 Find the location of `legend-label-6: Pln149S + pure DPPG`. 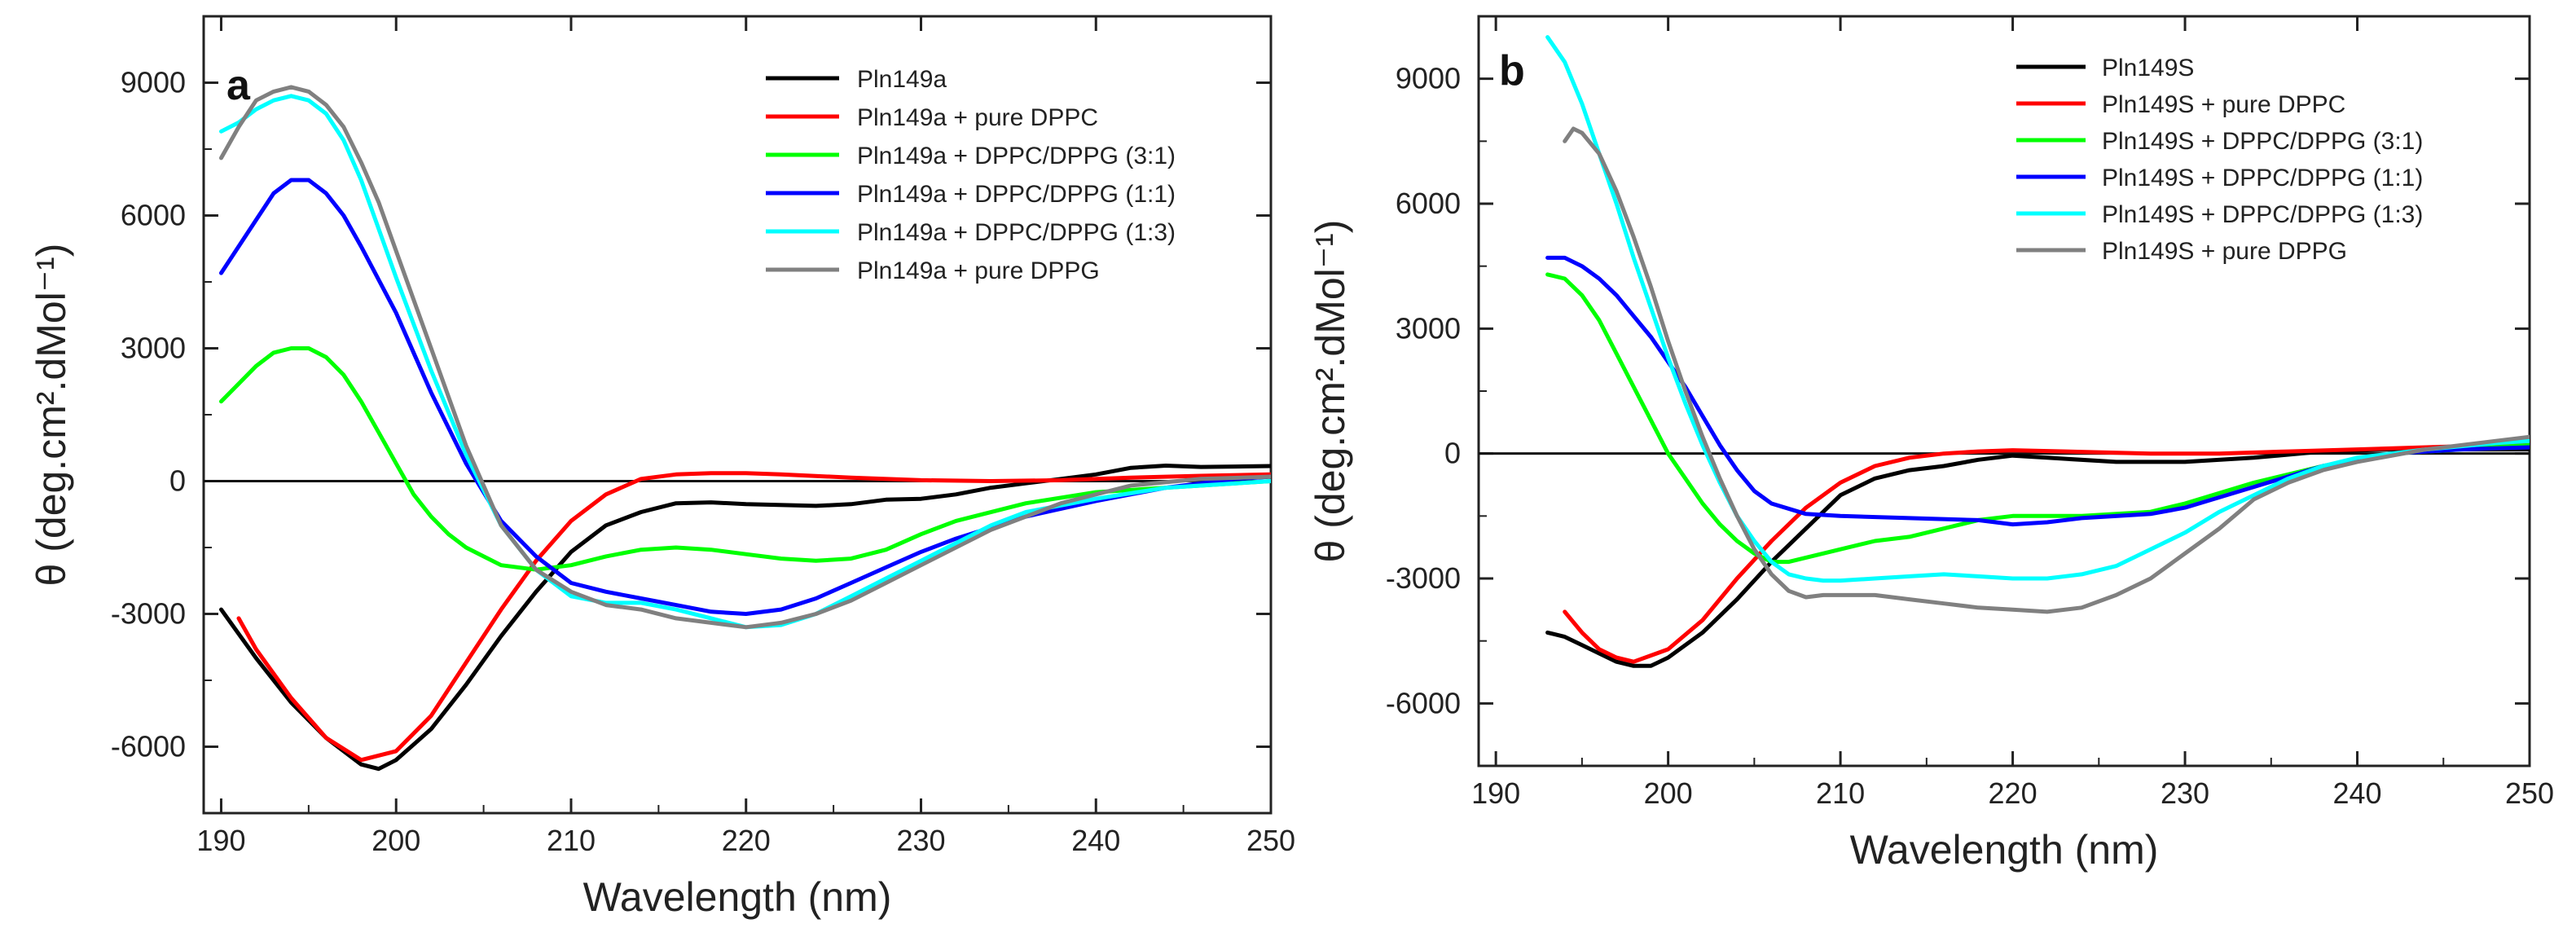

legend-label-6: Pln149S + pure DPPG is located at coordinates (2224, 251).